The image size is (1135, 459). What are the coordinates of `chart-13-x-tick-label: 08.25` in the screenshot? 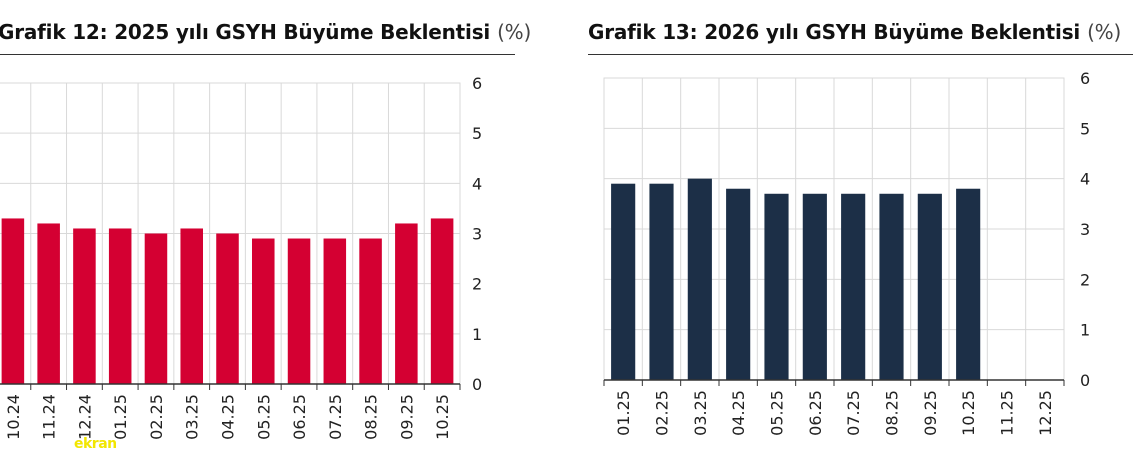 It's located at (892, 413).